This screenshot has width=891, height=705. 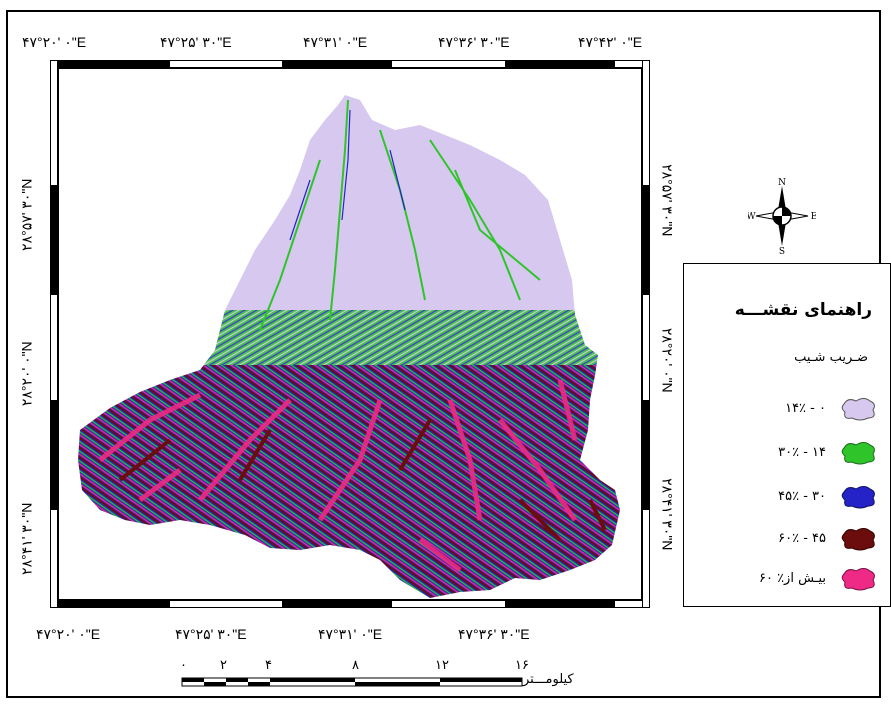 What do you see at coordinates (858, 579) in the screenshot?
I see `pink-blob-icon` at bounding box center [858, 579].